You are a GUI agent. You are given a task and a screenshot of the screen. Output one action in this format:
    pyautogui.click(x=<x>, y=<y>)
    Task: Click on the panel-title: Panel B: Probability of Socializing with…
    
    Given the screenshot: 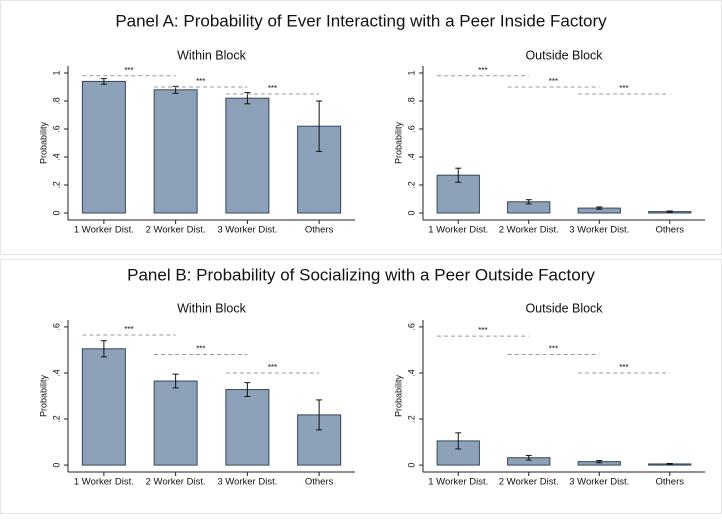 What is the action you would take?
    pyautogui.click(x=361, y=274)
    